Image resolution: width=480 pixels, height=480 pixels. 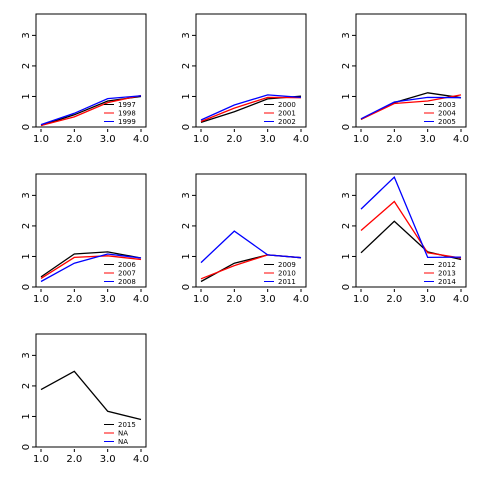 What do you see at coordinates (127, 282) in the screenshot?
I see `legend-label: 2008` at bounding box center [127, 282].